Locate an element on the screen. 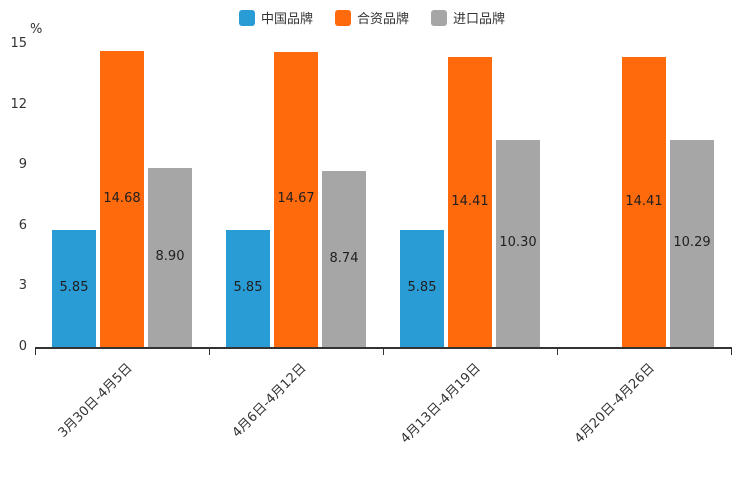  y-axis-tick-label: 0 is located at coordinates (22, 346).